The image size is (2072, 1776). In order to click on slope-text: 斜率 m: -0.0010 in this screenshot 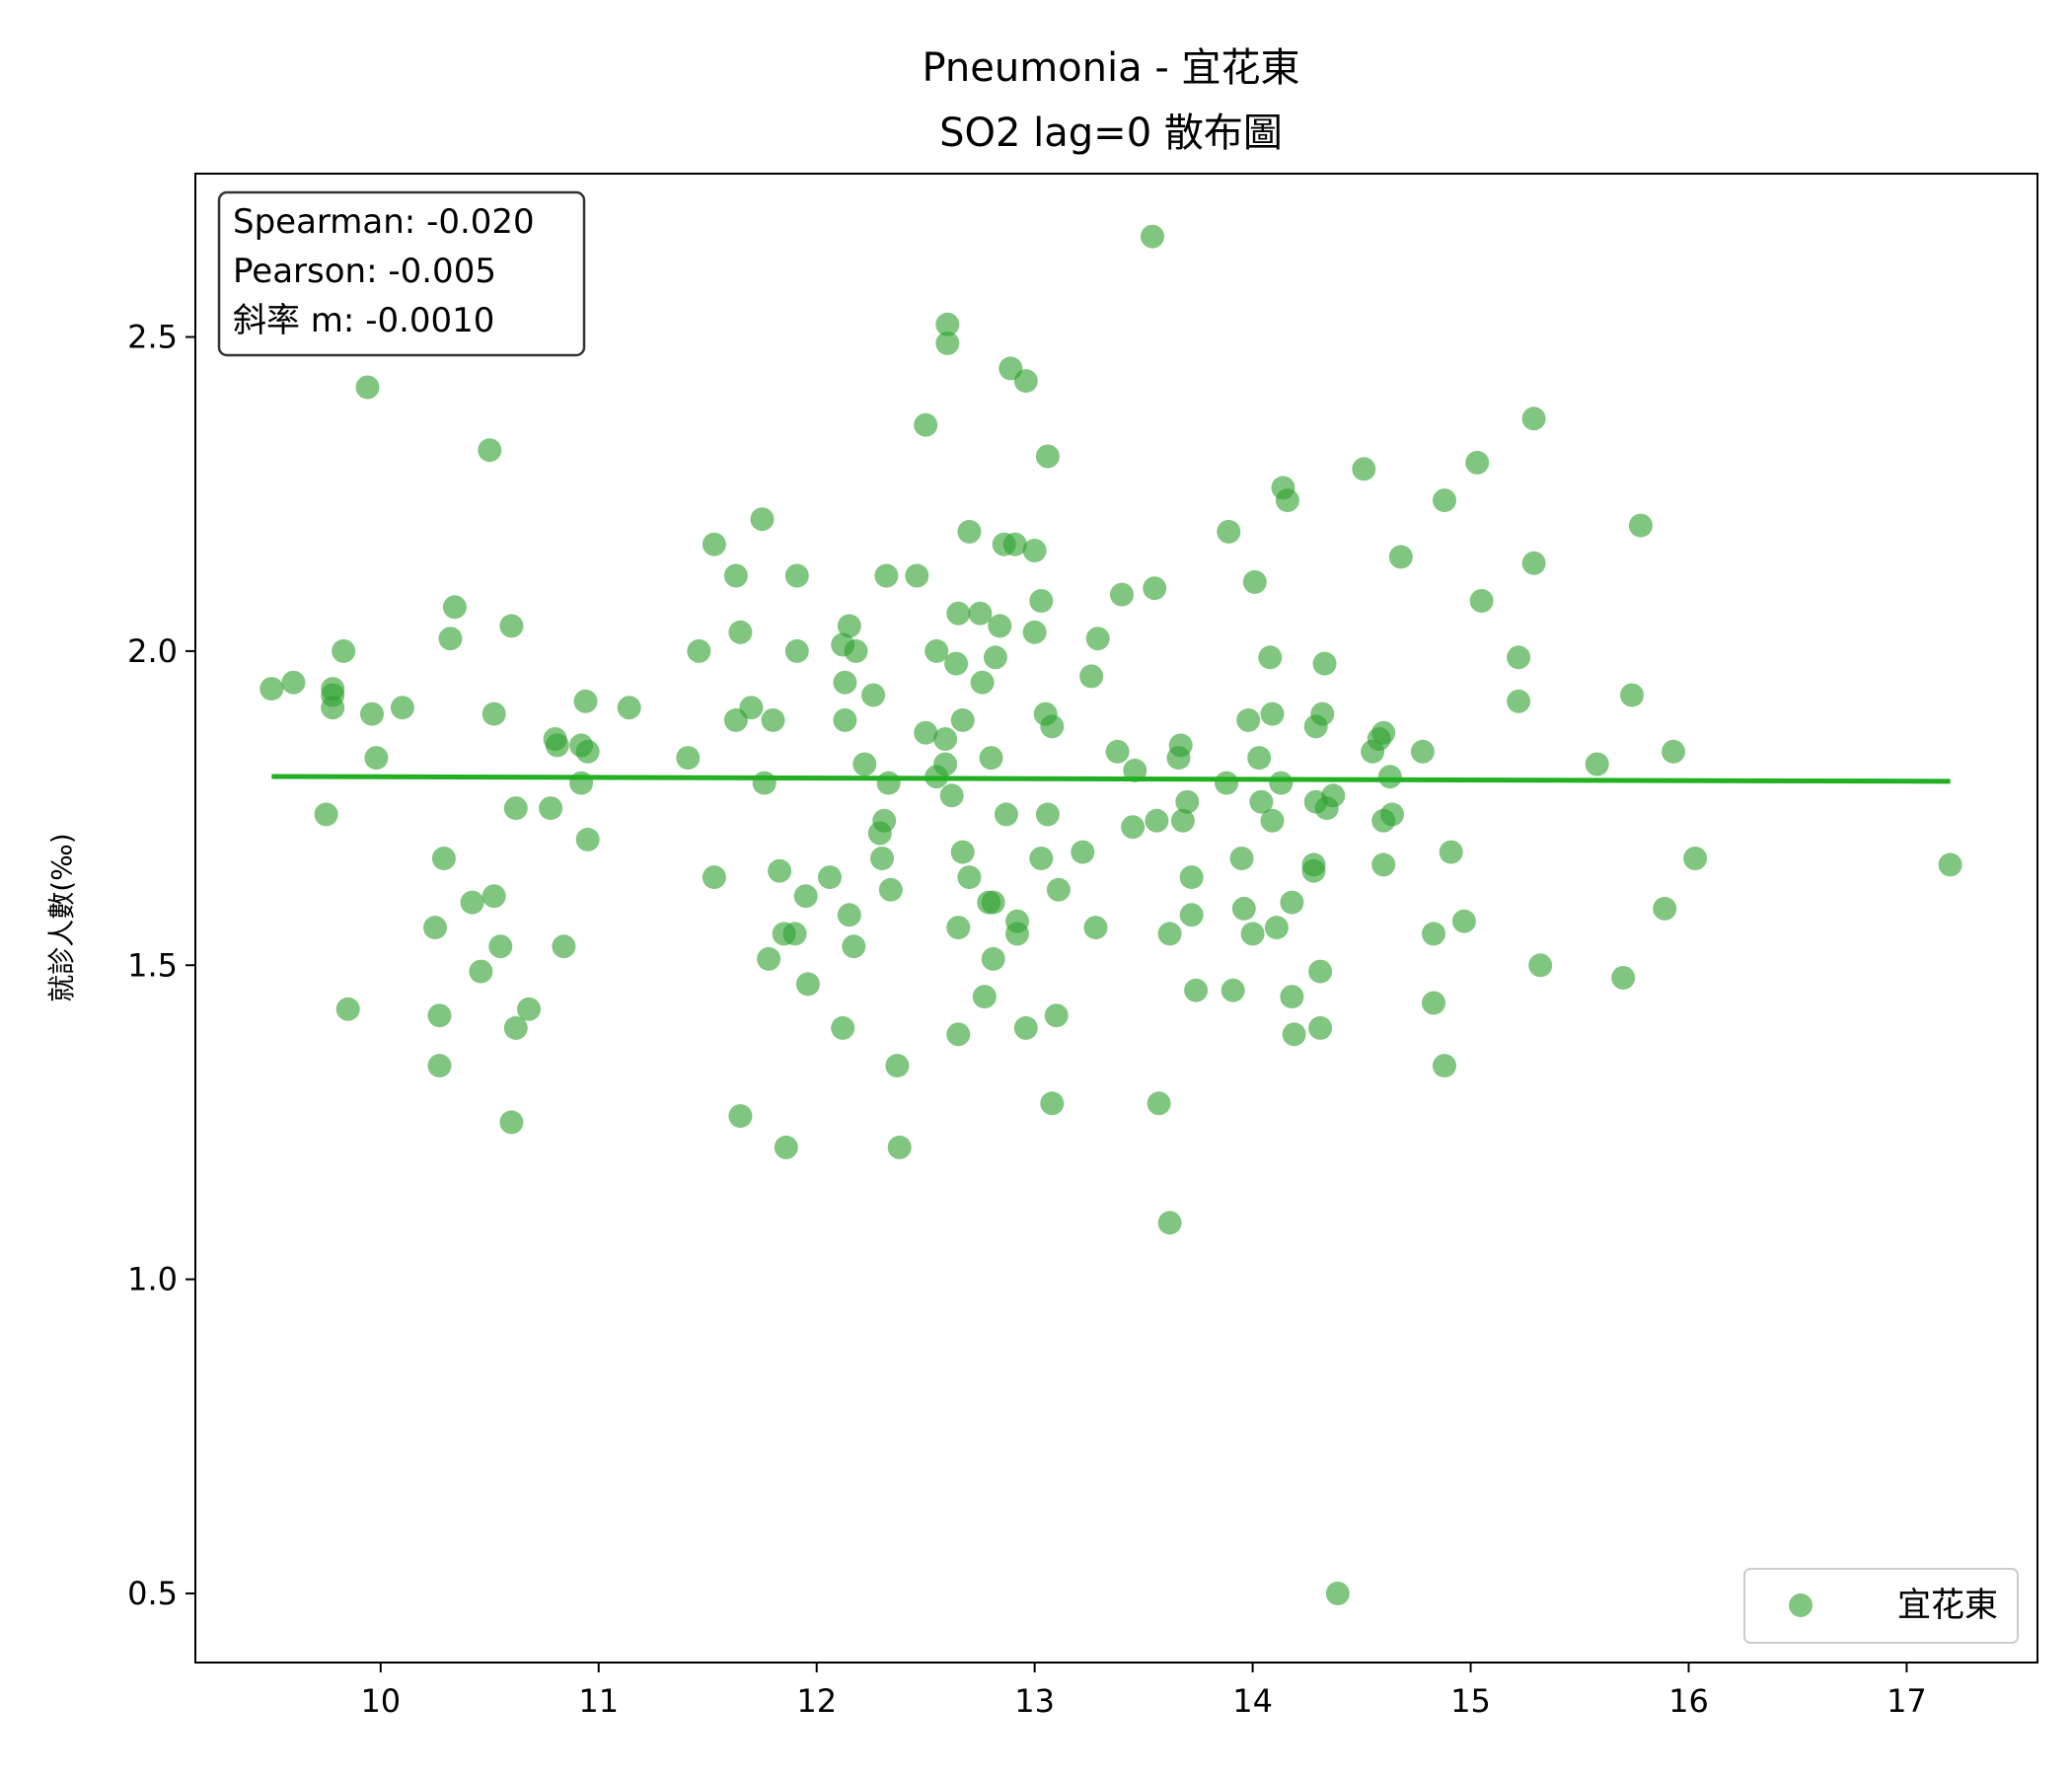, I will do `click(364, 320)`.